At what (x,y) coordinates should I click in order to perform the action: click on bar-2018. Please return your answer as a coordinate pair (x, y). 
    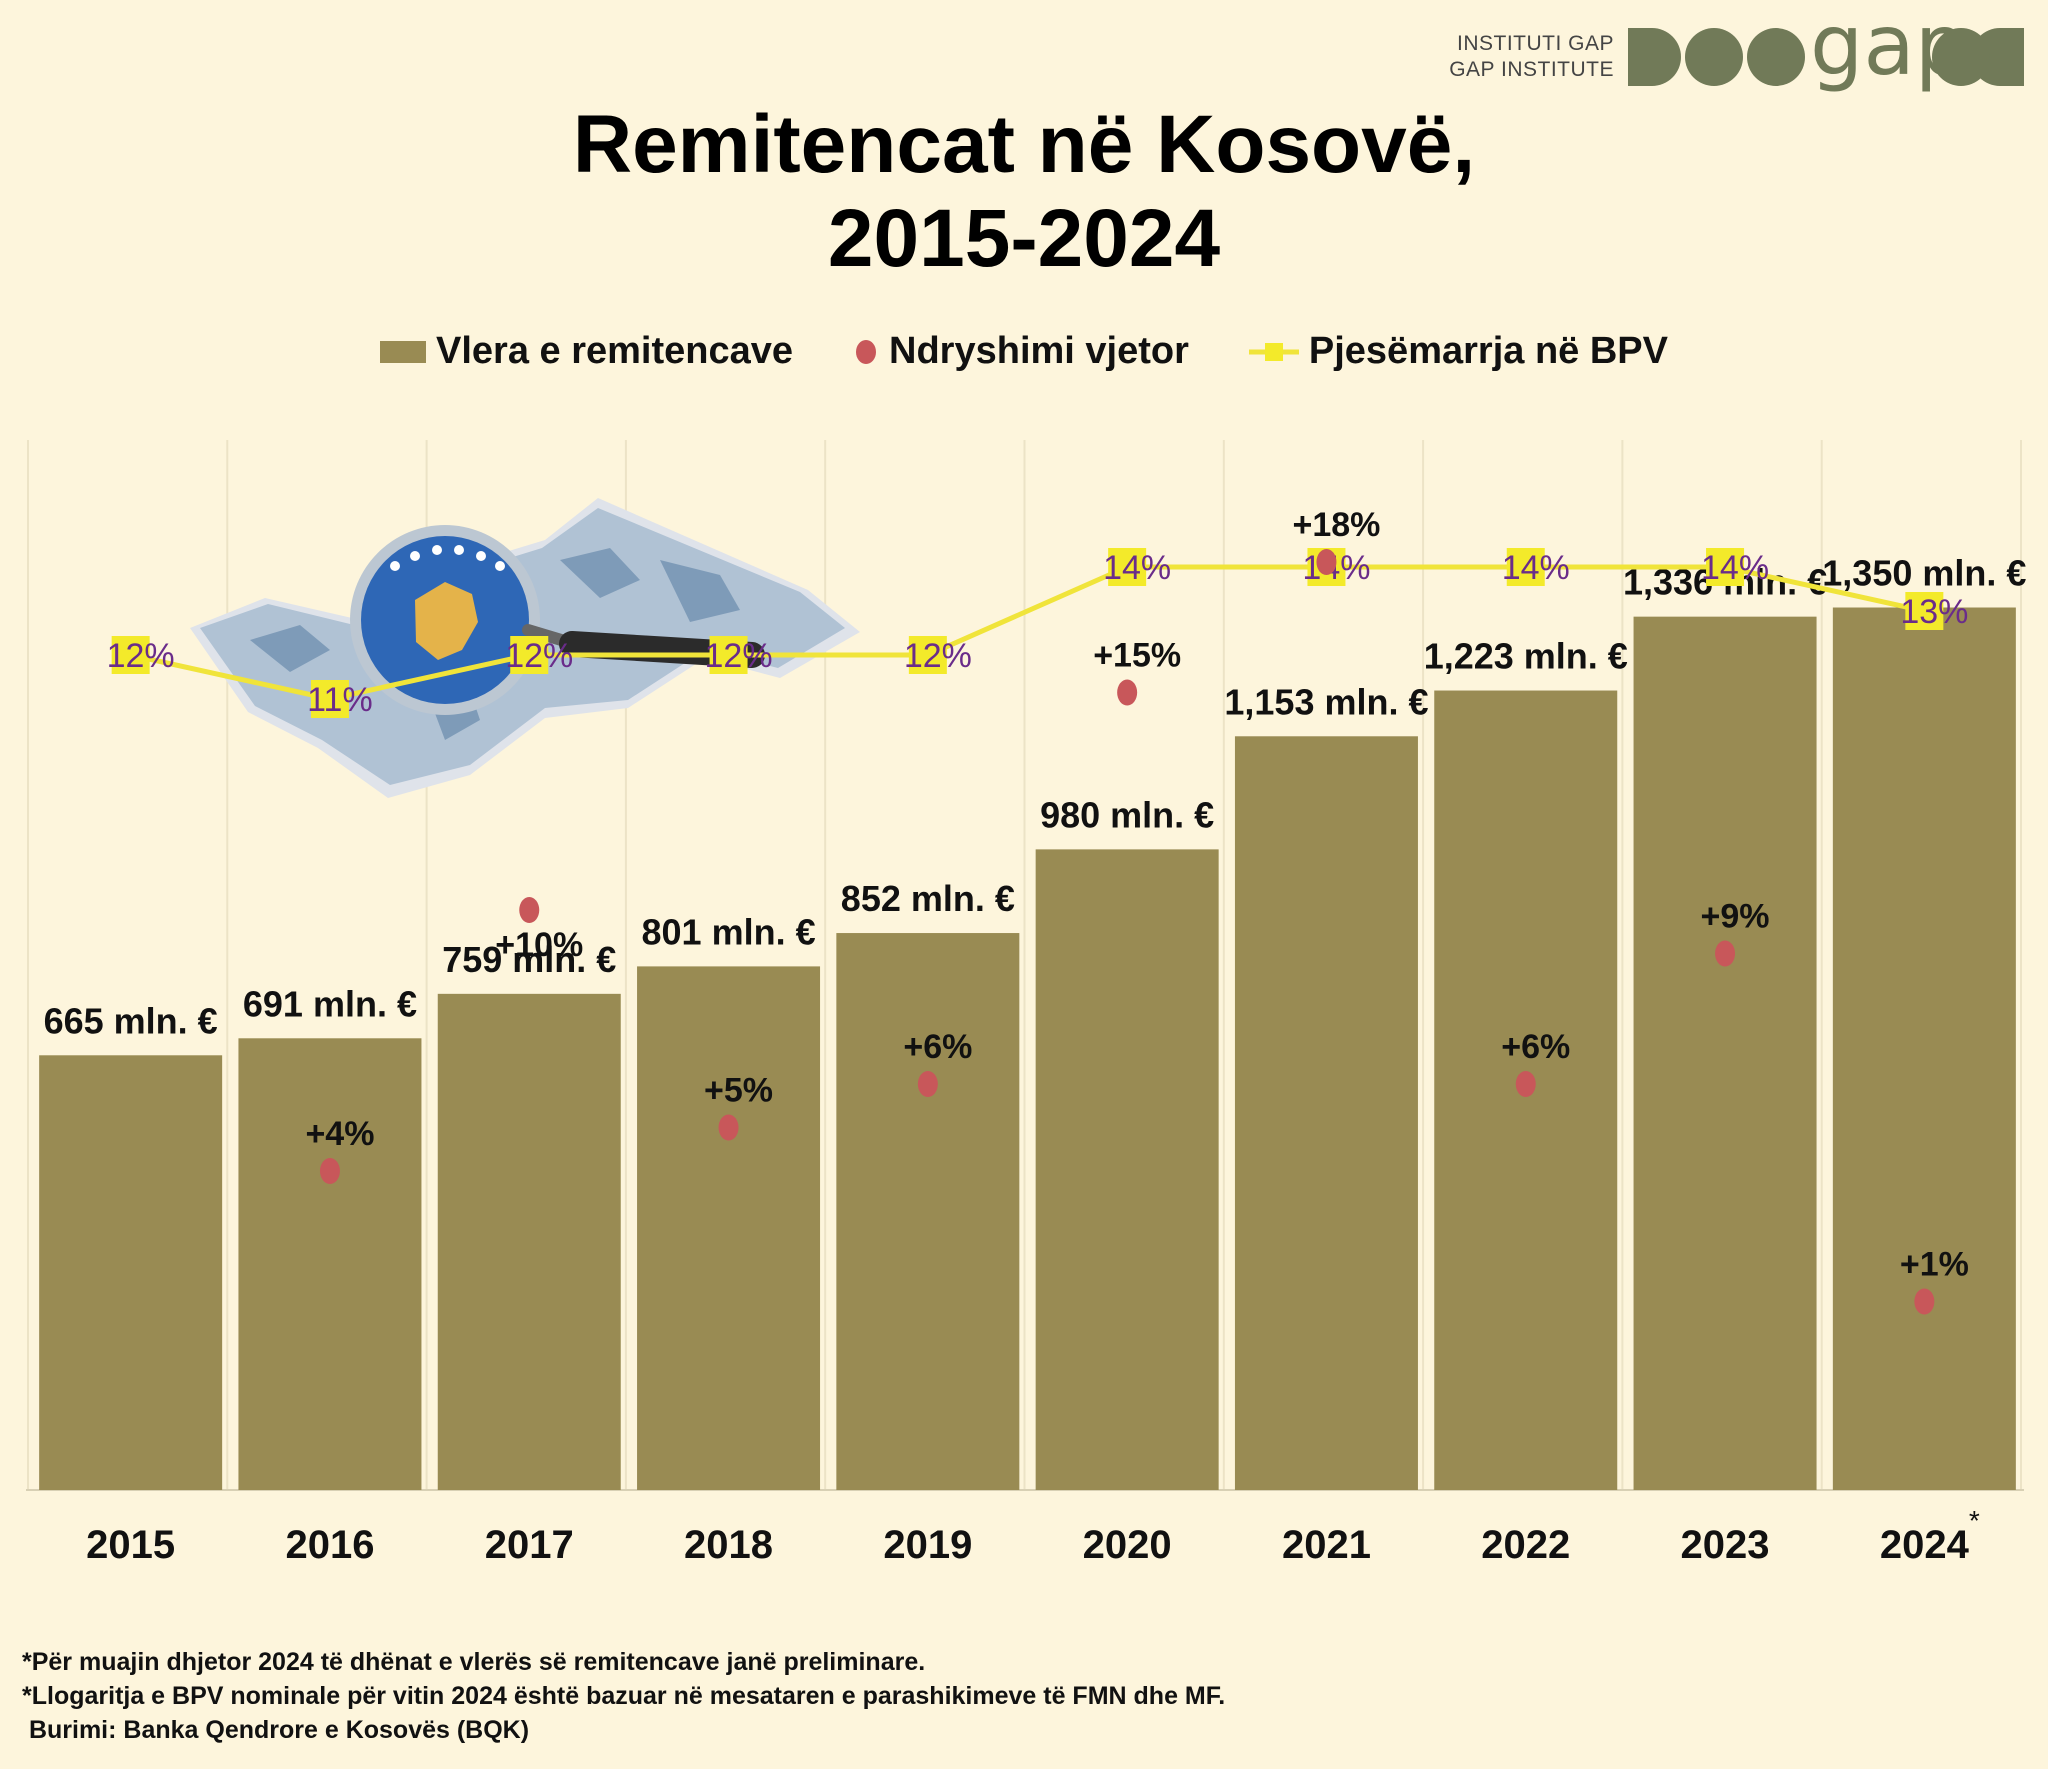
    Looking at the image, I should click on (729, 1228).